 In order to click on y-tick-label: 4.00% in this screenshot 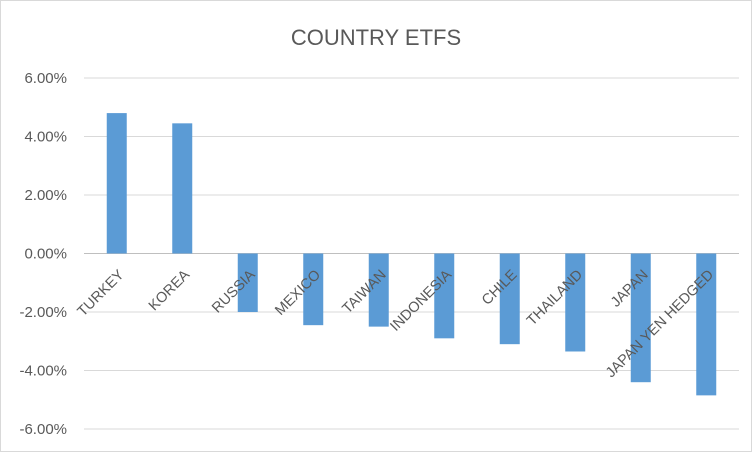, I will do `click(45, 137)`.